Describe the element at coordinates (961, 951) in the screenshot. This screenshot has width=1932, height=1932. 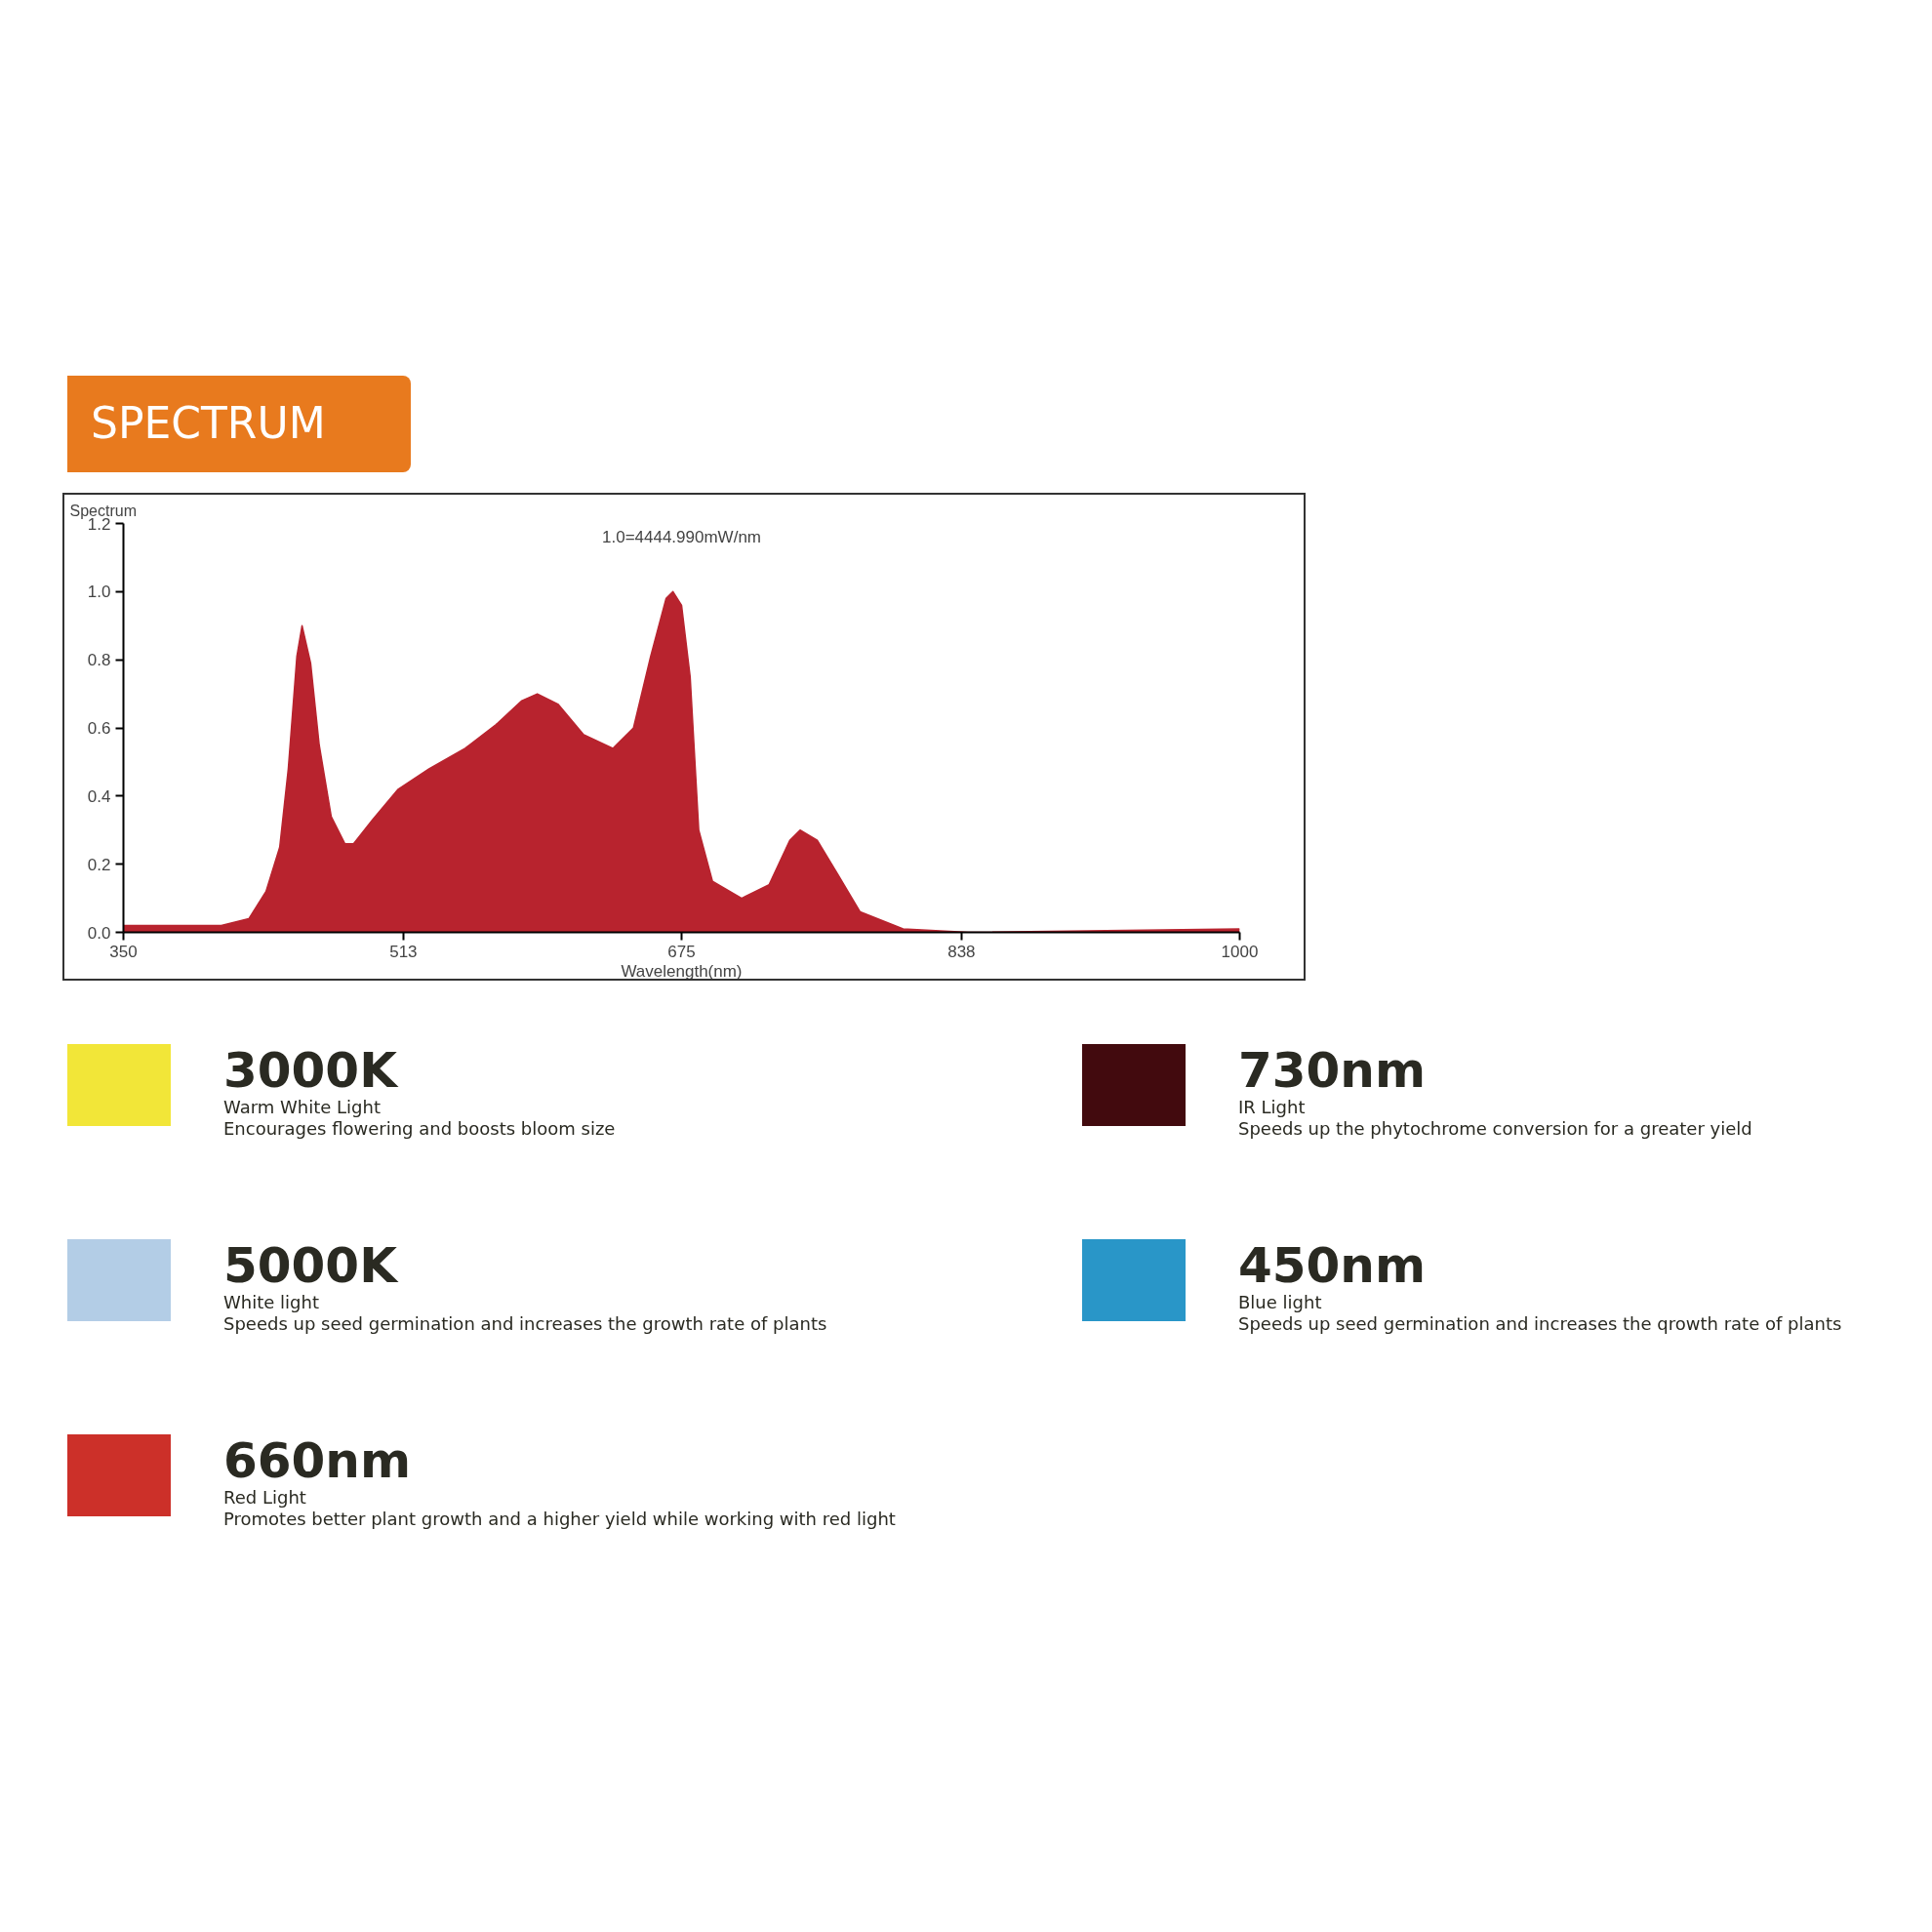
I see `x-tick-label: 838` at that location.